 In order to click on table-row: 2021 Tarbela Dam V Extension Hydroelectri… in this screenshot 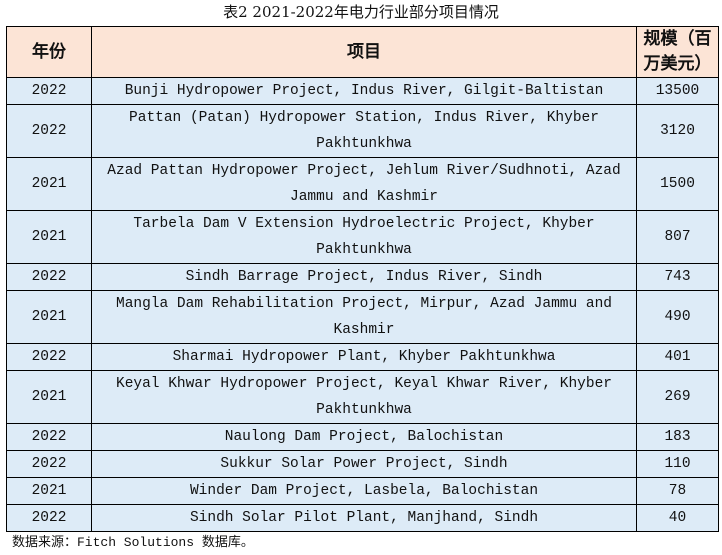, I will do `click(362, 237)`.